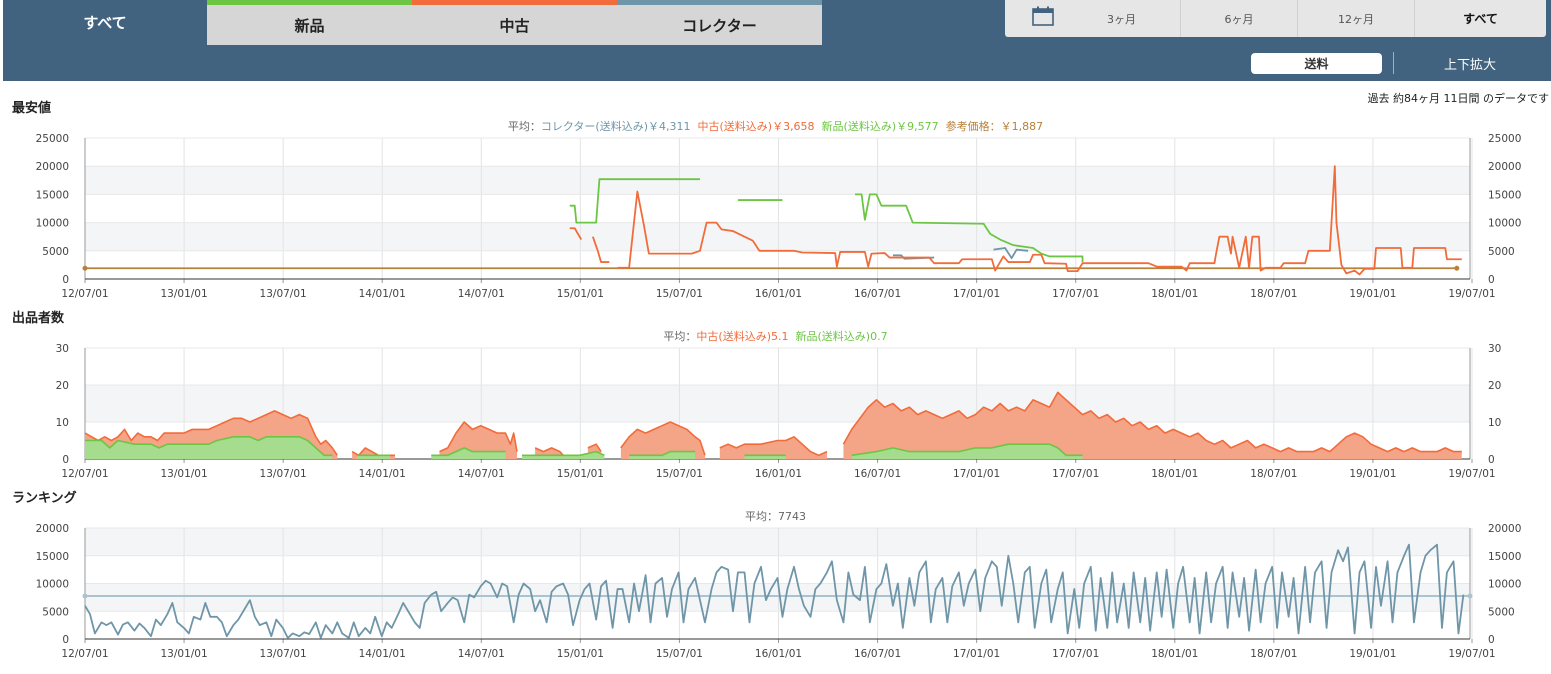 The height and width of the screenshot is (674, 1551). Describe the element at coordinates (1273, 654) in the screenshot. I see `ranking-x-tick-label: 18/07/01` at that location.